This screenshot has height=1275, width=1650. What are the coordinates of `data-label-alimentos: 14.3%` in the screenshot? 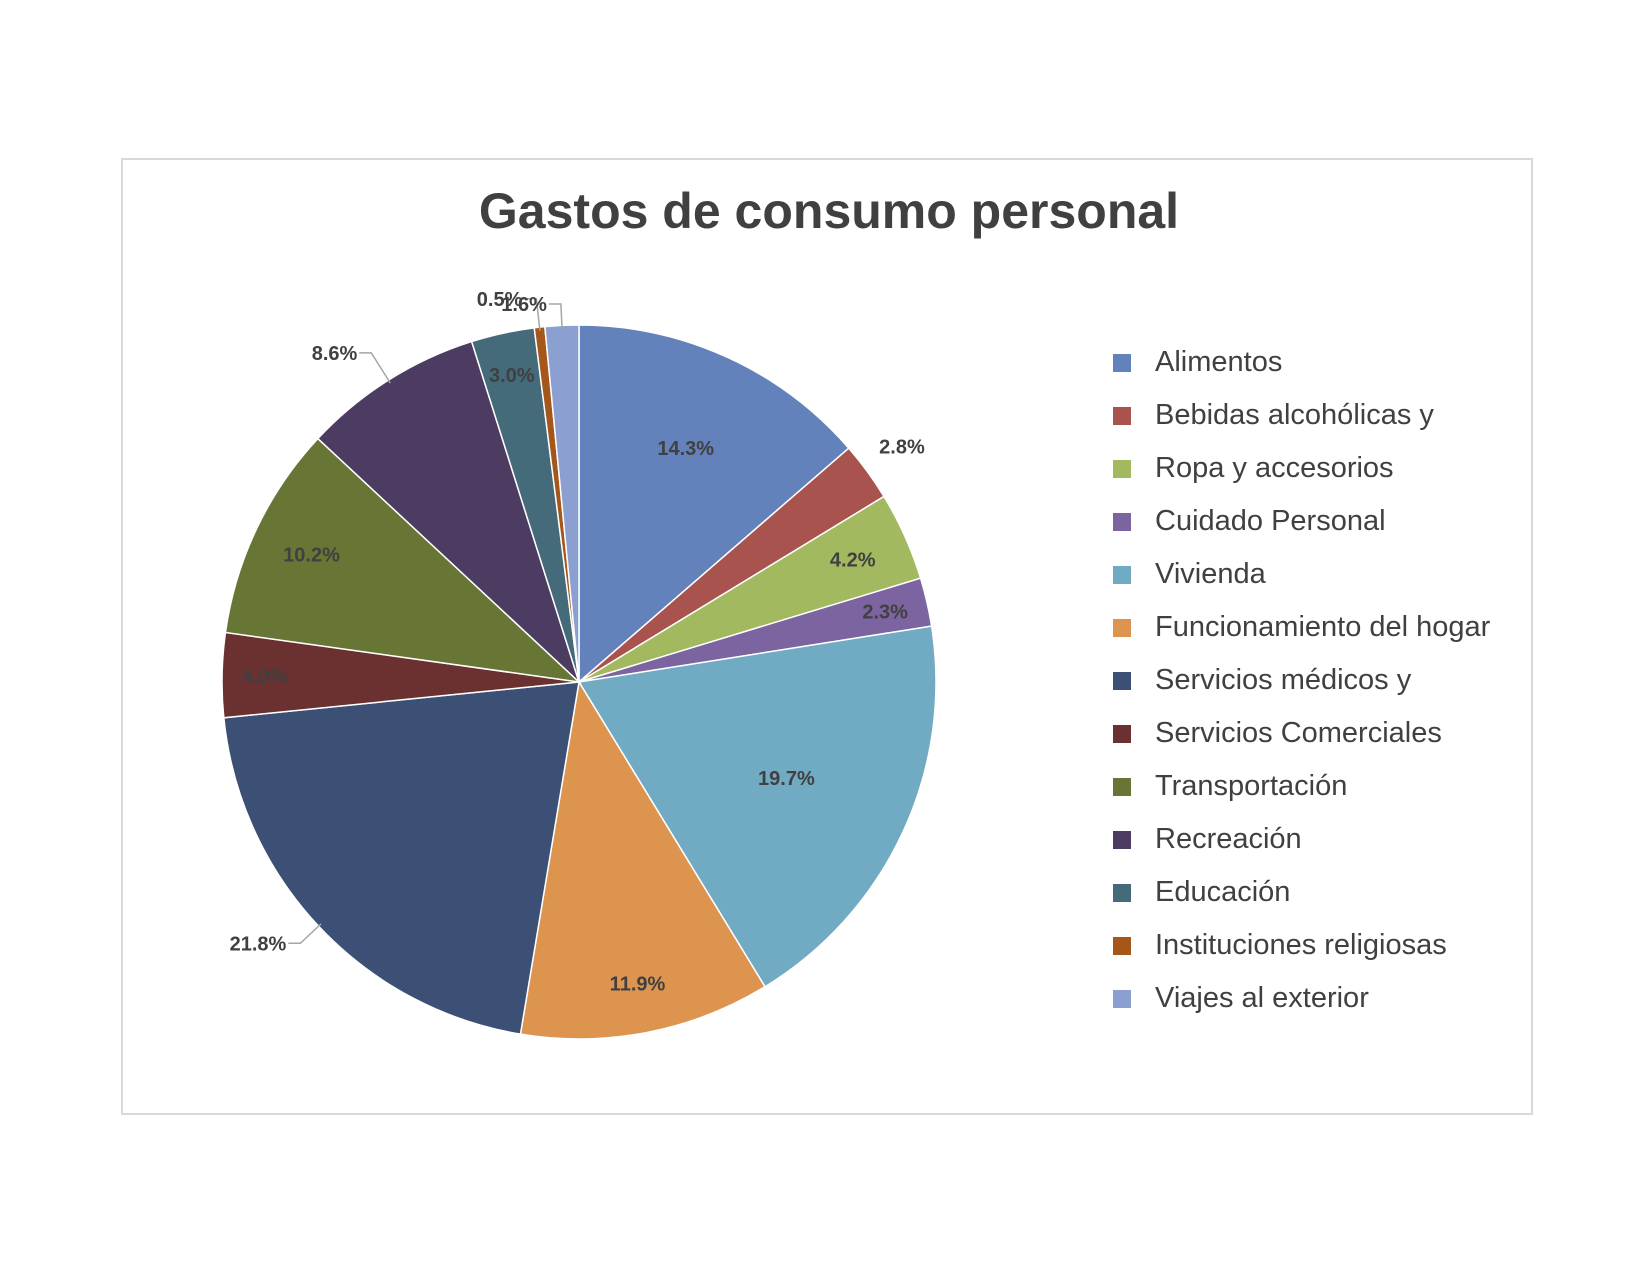 It's located at (685, 449).